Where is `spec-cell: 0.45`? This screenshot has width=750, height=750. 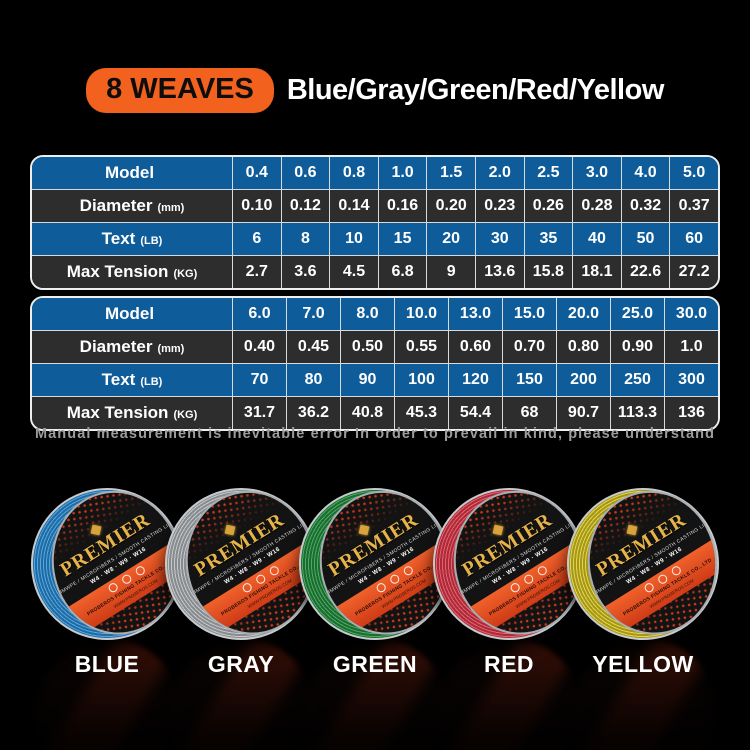
spec-cell: 0.45 is located at coordinates (313, 347).